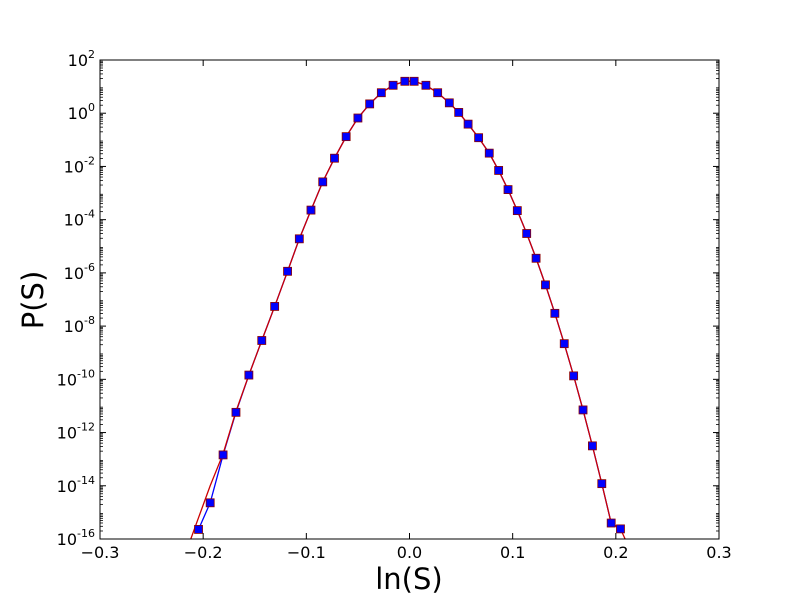 This screenshot has height=600, width=800. Describe the element at coordinates (86, 427) in the screenshot. I see `y-tick-exponent: -12` at that location.